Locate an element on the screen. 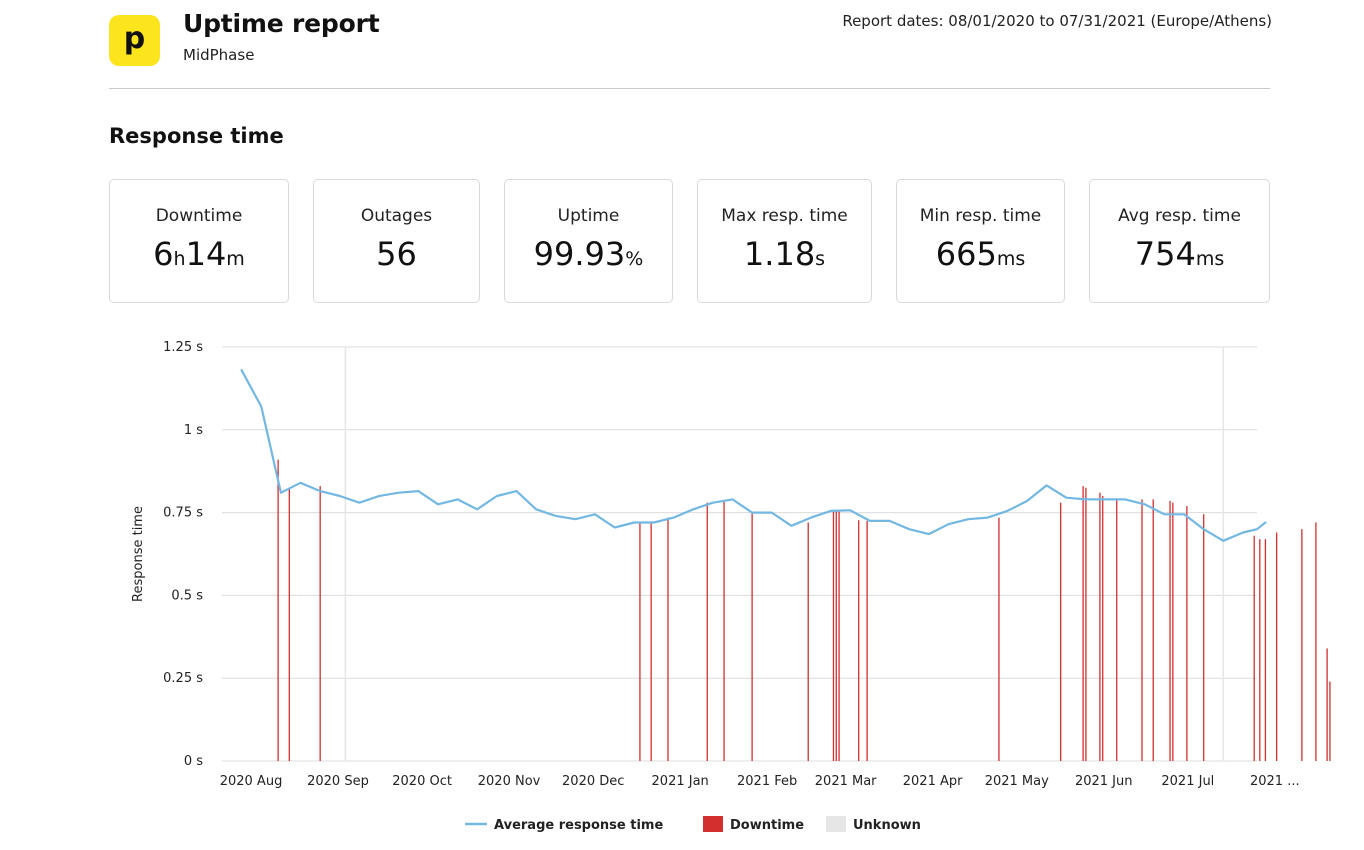 The height and width of the screenshot is (850, 1364). x-tick-label: 2021 May is located at coordinates (1017, 781).